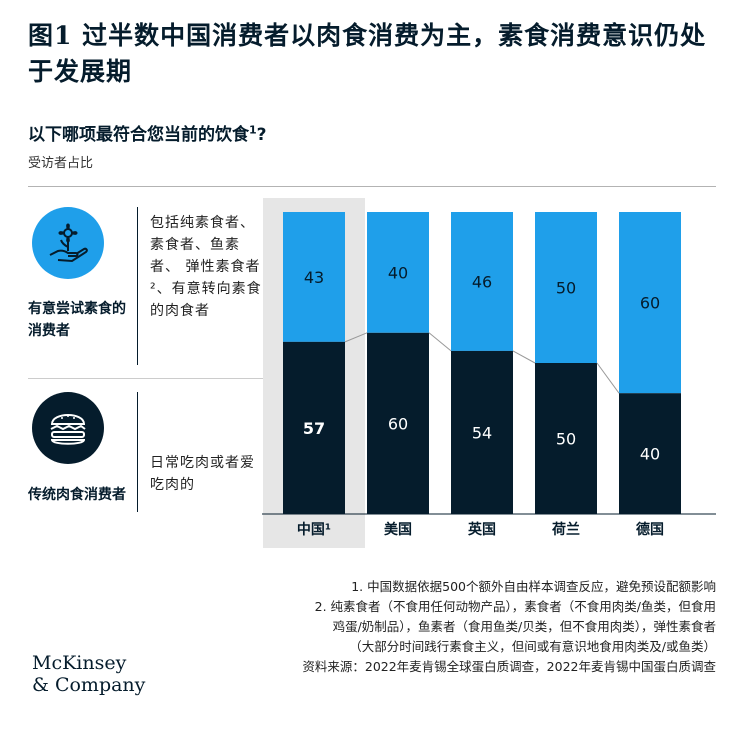 Image resolution: width=750 pixels, height=736 pixels. I want to click on segment-desc-vegetarian-curious: 包括纯素食者、素食者、鱼素者、 弹性素食者²、有意转向素食的肉食者, so click(206, 267).